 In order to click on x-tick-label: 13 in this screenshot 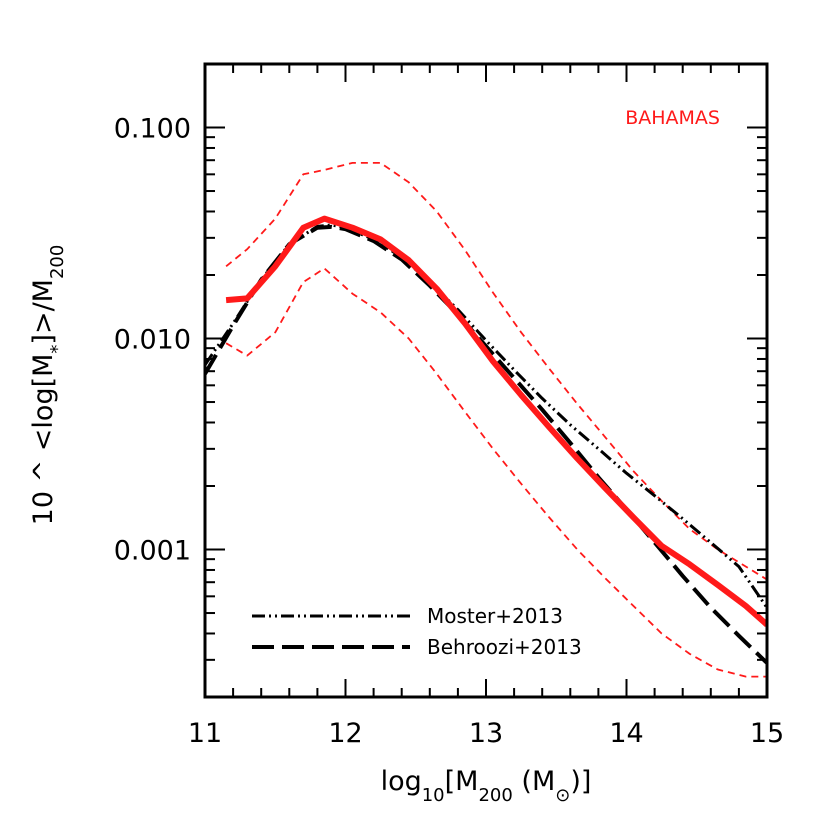, I will do `click(486, 733)`.